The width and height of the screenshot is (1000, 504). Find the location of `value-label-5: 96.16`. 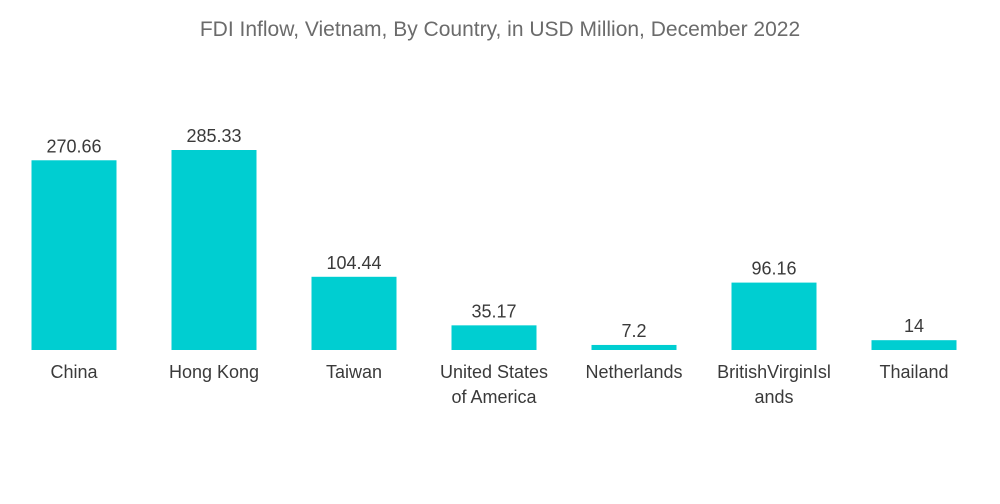

value-label-5: 96.16 is located at coordinates (773, 269).